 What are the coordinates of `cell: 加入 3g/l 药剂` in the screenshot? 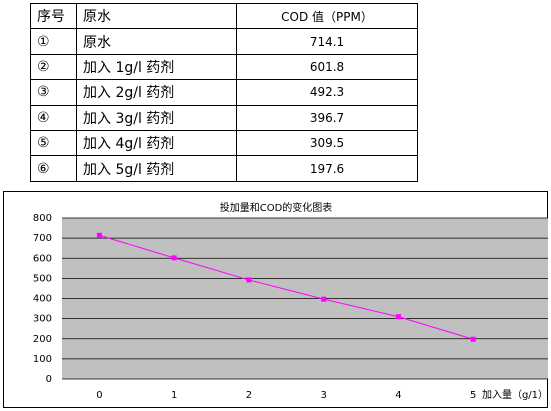 It's located at (156, 117).